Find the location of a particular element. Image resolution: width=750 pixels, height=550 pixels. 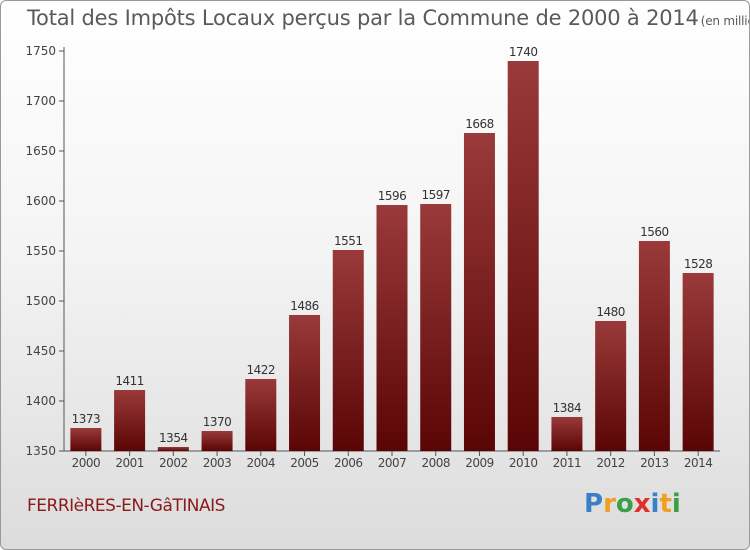

y-tick-label: 1600 is located at coordinates (40, 201).